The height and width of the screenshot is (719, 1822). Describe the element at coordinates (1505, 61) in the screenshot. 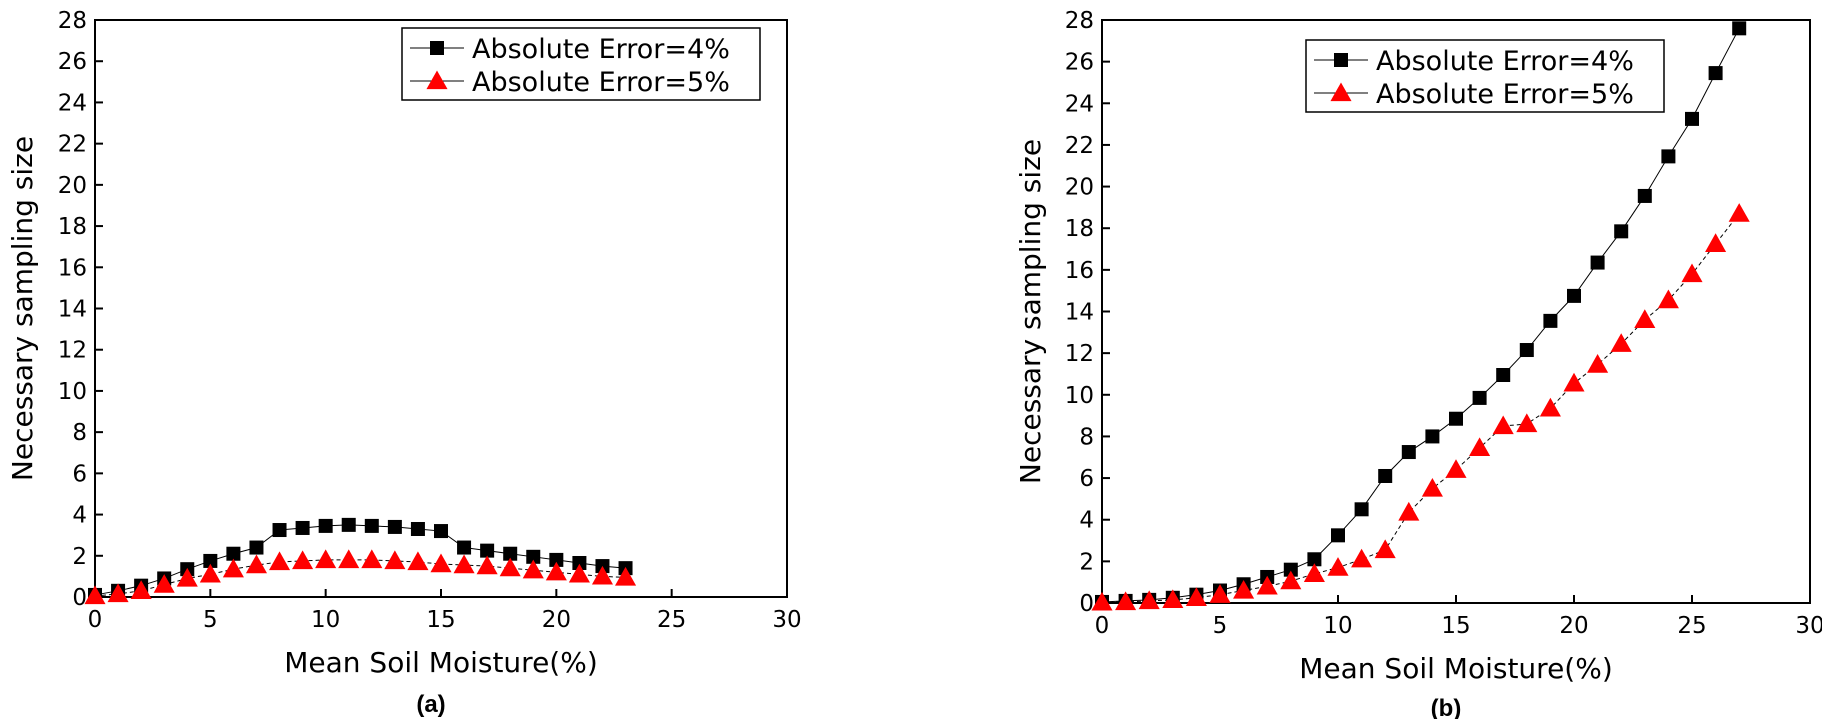

I see `legend-label: Absolute Error=4%` at that location.